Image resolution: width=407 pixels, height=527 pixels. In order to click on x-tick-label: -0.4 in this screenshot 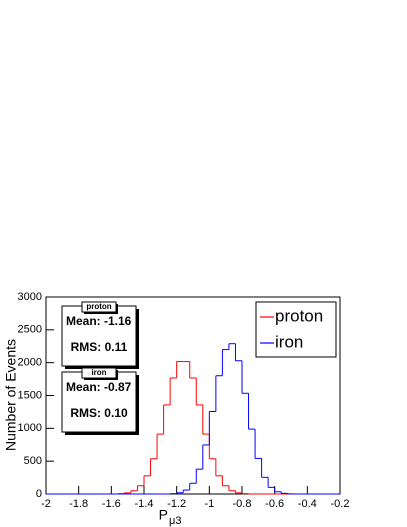, I will do `click(307, 504)`.